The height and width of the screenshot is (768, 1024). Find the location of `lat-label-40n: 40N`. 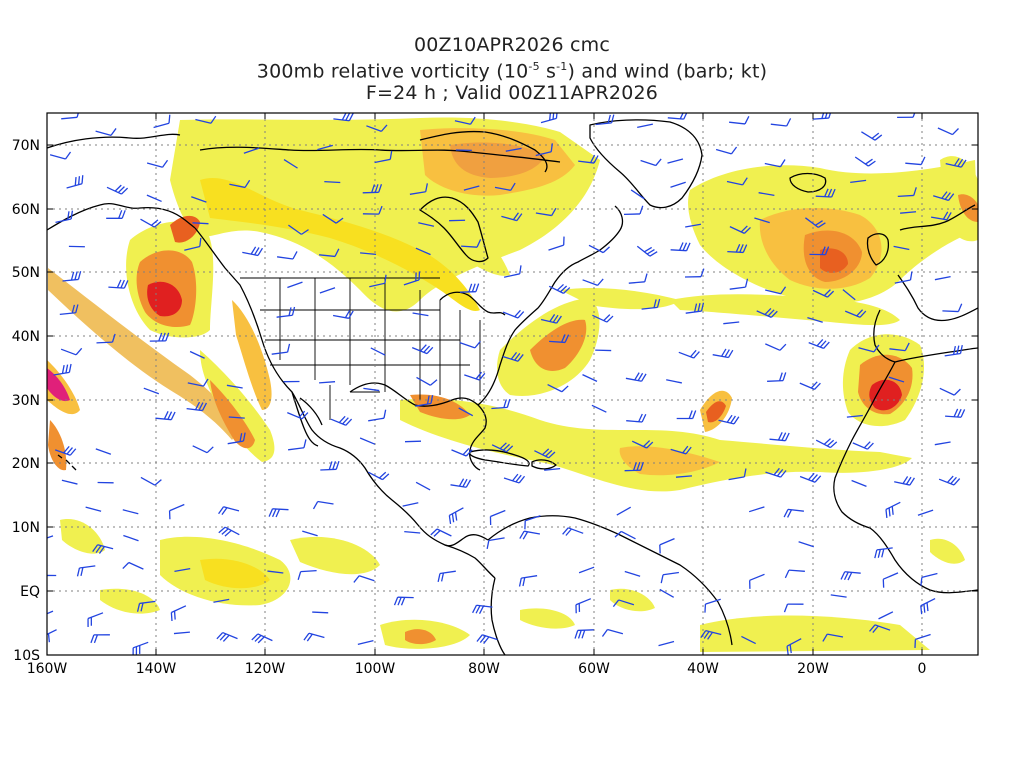

lat-label-40n: 40N is located at coordinates (26, 337).